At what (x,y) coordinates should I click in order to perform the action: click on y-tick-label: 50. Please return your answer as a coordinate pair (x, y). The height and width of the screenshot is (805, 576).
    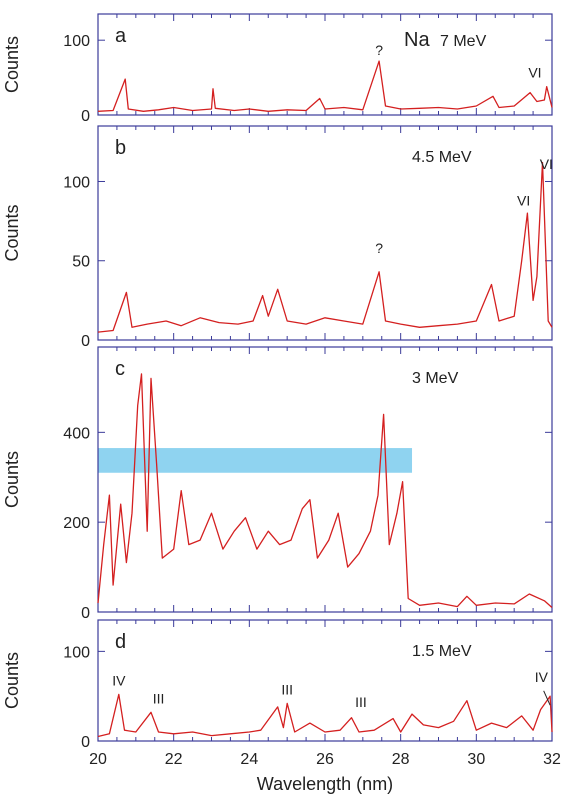
    Looking at the image, I should click on (81, 262).